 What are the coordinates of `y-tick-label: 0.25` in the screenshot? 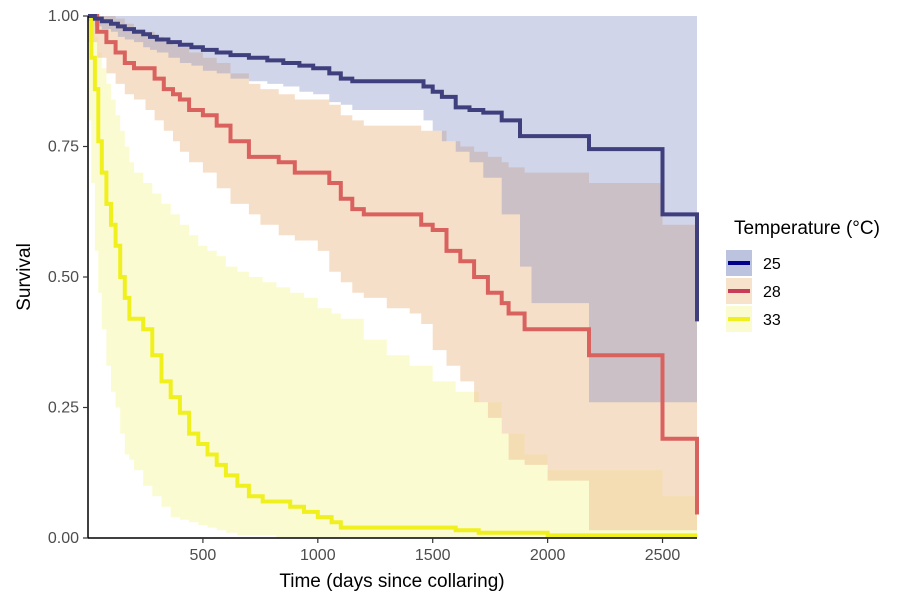 It's located at (63, 408).